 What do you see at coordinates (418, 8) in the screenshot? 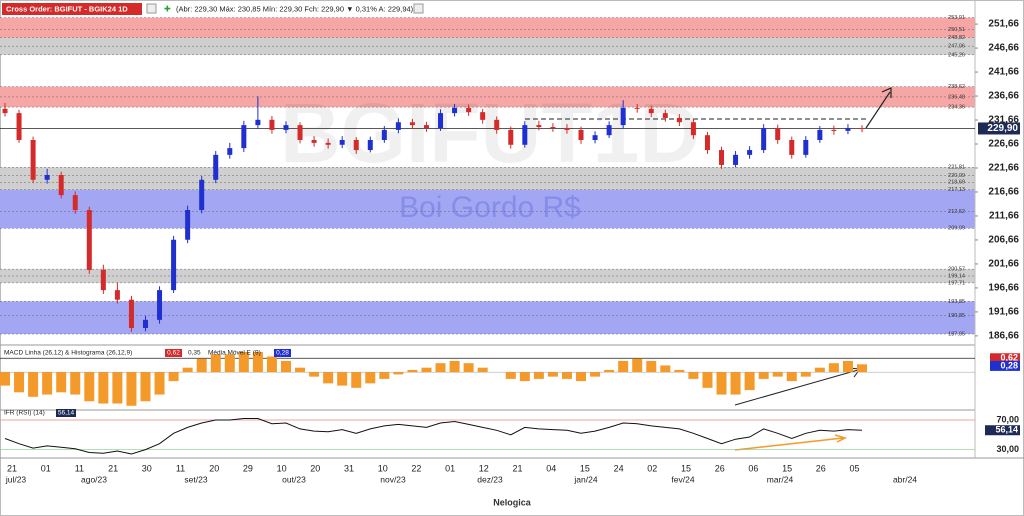
I see `menu-button` at bounding box center [418, 8].